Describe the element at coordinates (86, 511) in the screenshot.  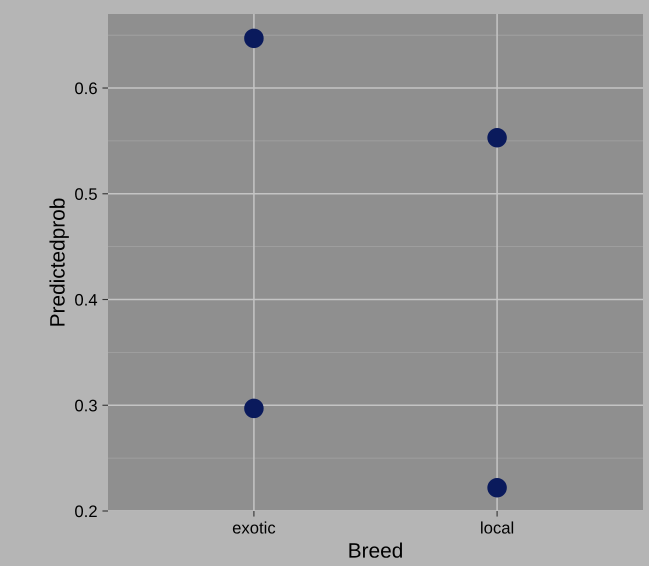
I see `y-tick-label: 0.2` at that location.